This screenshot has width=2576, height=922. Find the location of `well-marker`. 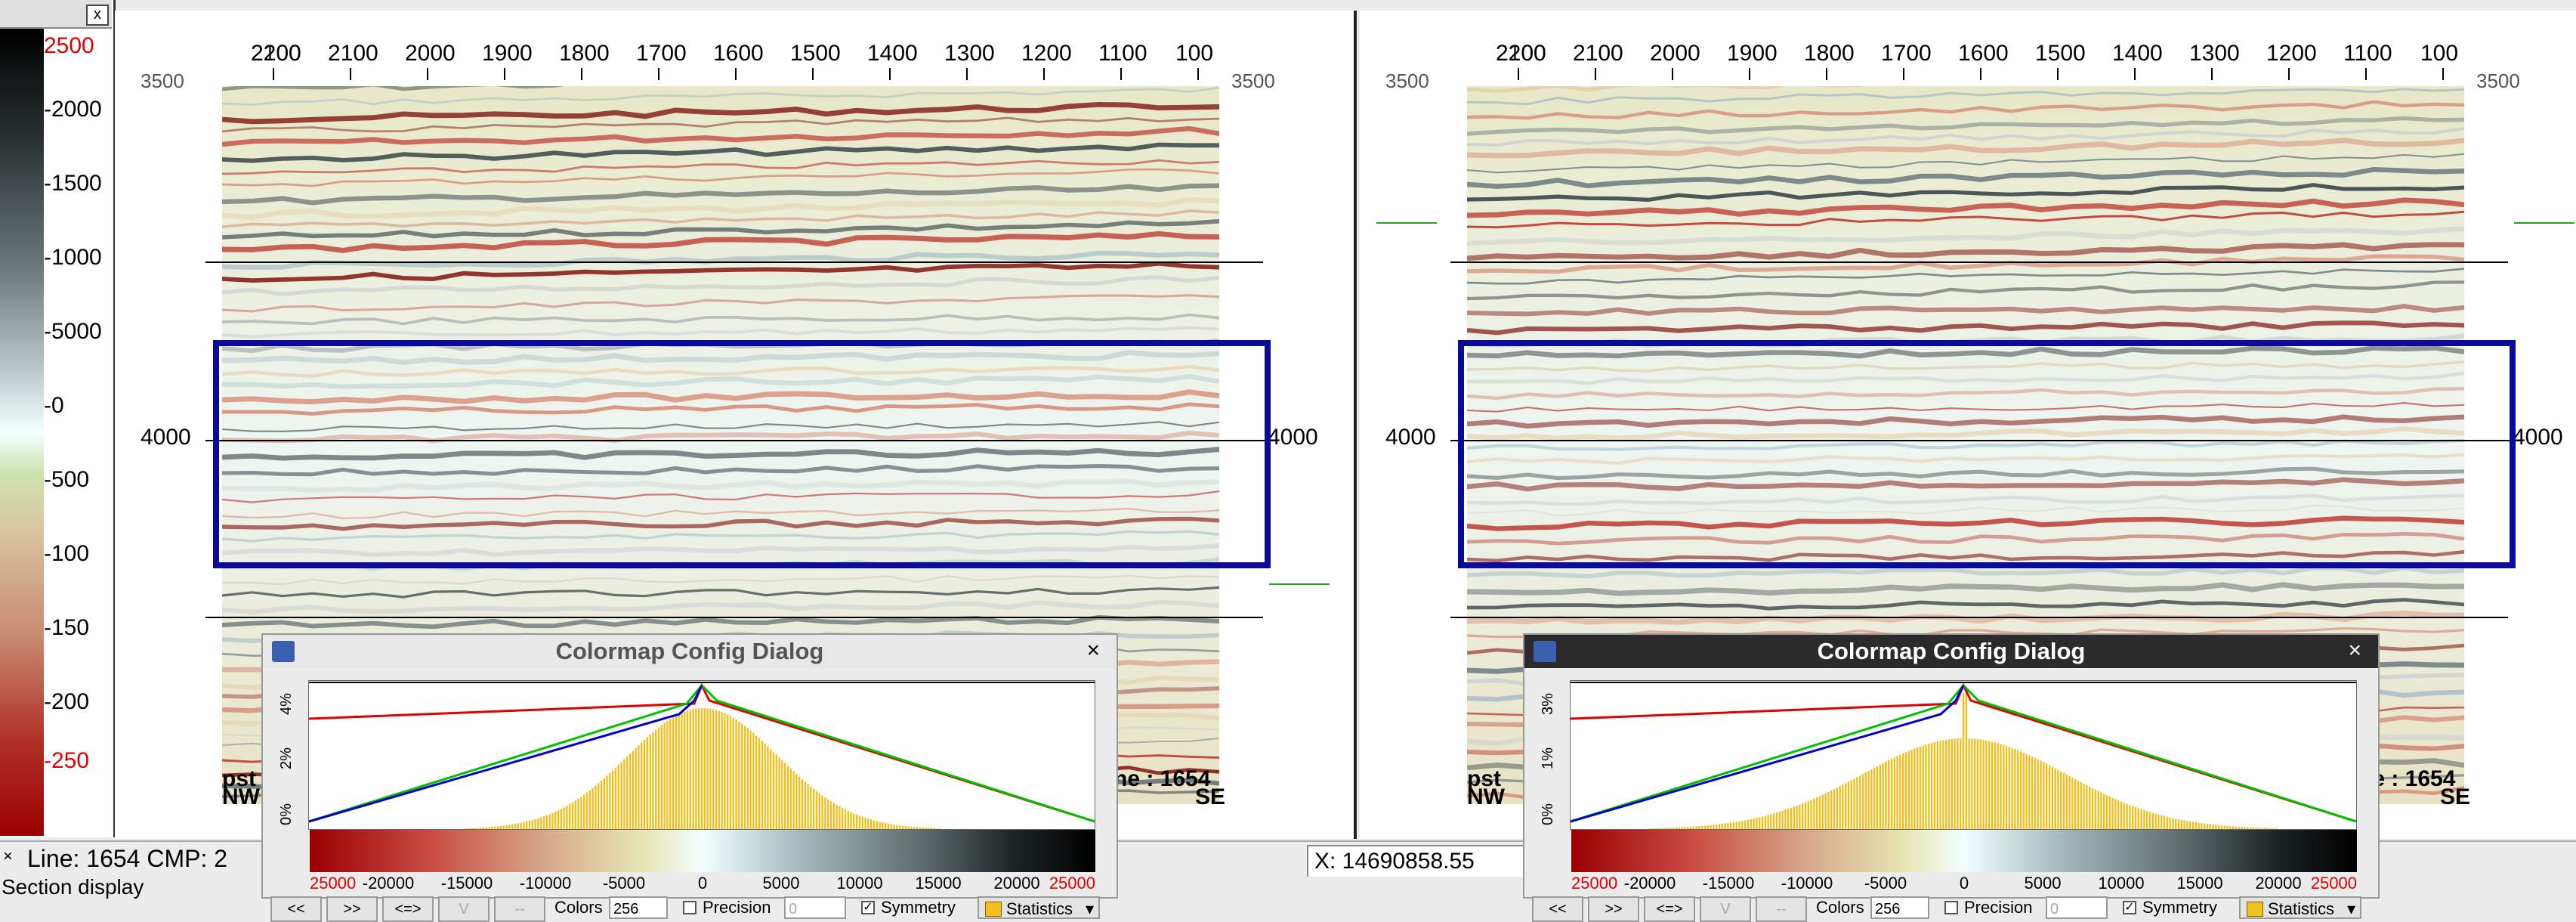

well-marker is located at coordinates (1406, 223).